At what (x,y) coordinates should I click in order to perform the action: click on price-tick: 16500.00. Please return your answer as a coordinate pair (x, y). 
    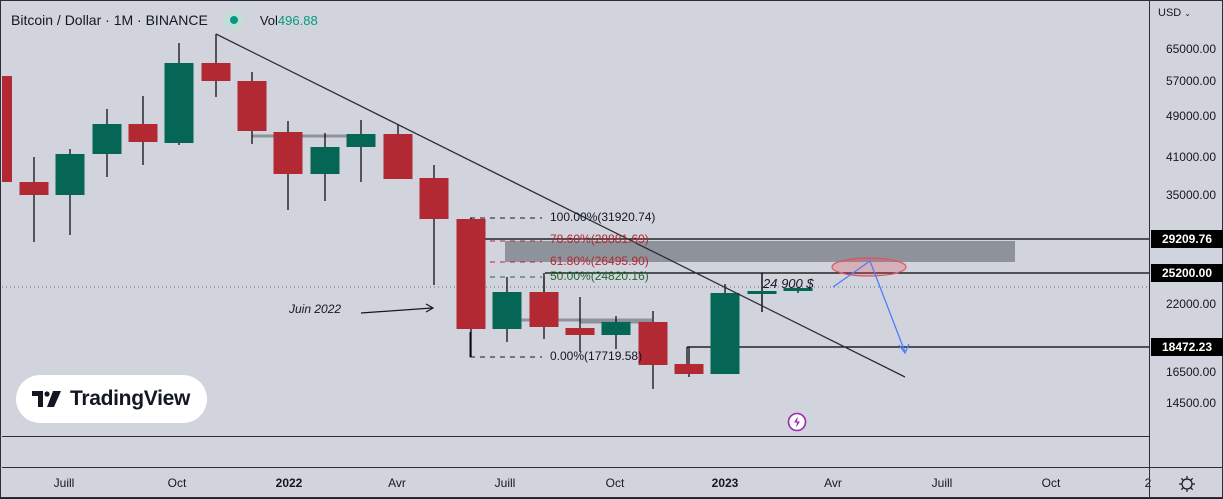
    Looking at the image, I should click on (1190, 372).